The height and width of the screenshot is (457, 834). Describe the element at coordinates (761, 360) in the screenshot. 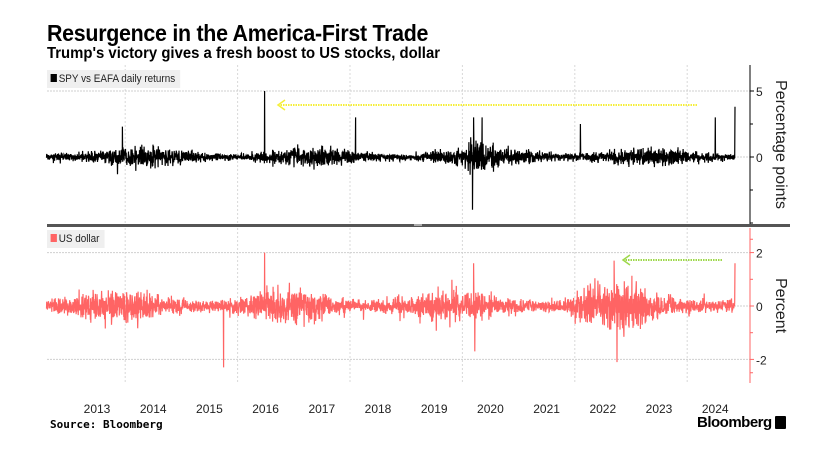

I see `y-tick-label: -2` at that location.